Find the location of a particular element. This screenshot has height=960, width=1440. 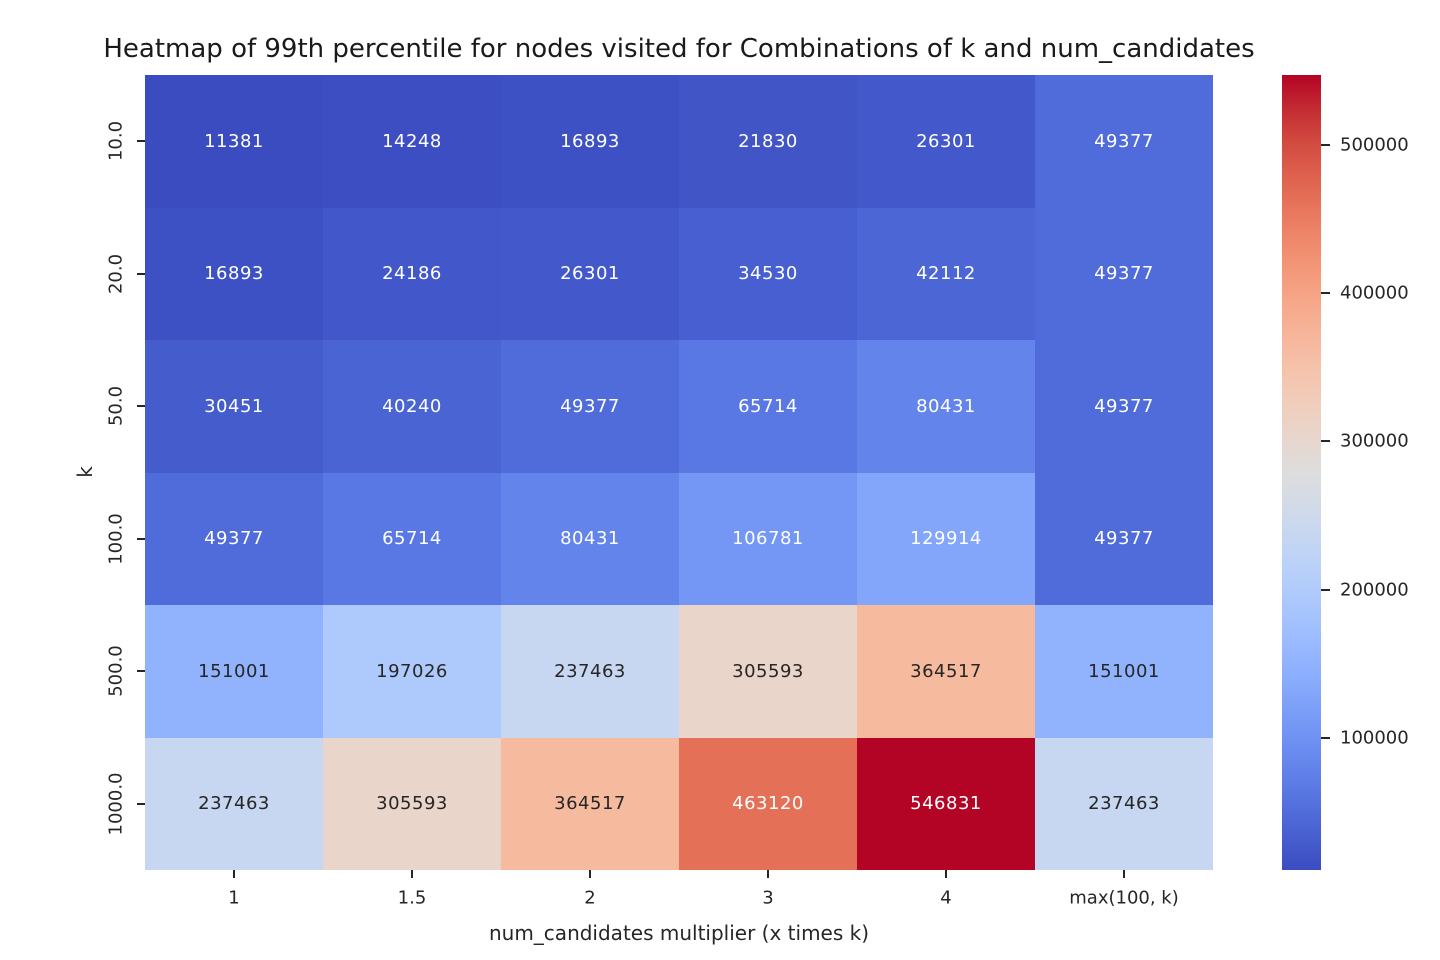

x-tick-label: 3 is located at coordinates (768, 898).